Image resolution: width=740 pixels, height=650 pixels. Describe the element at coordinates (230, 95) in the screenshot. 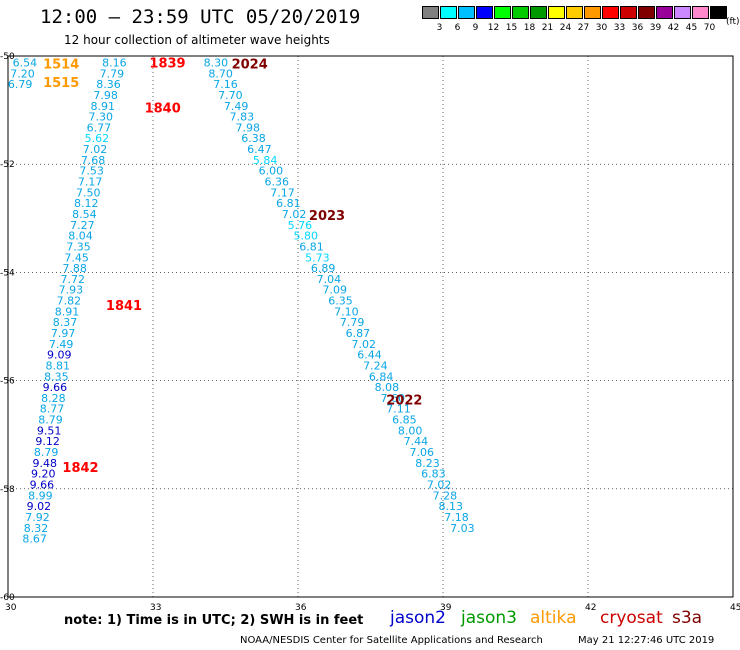

I see `data-point-label: 7.70` at that location.